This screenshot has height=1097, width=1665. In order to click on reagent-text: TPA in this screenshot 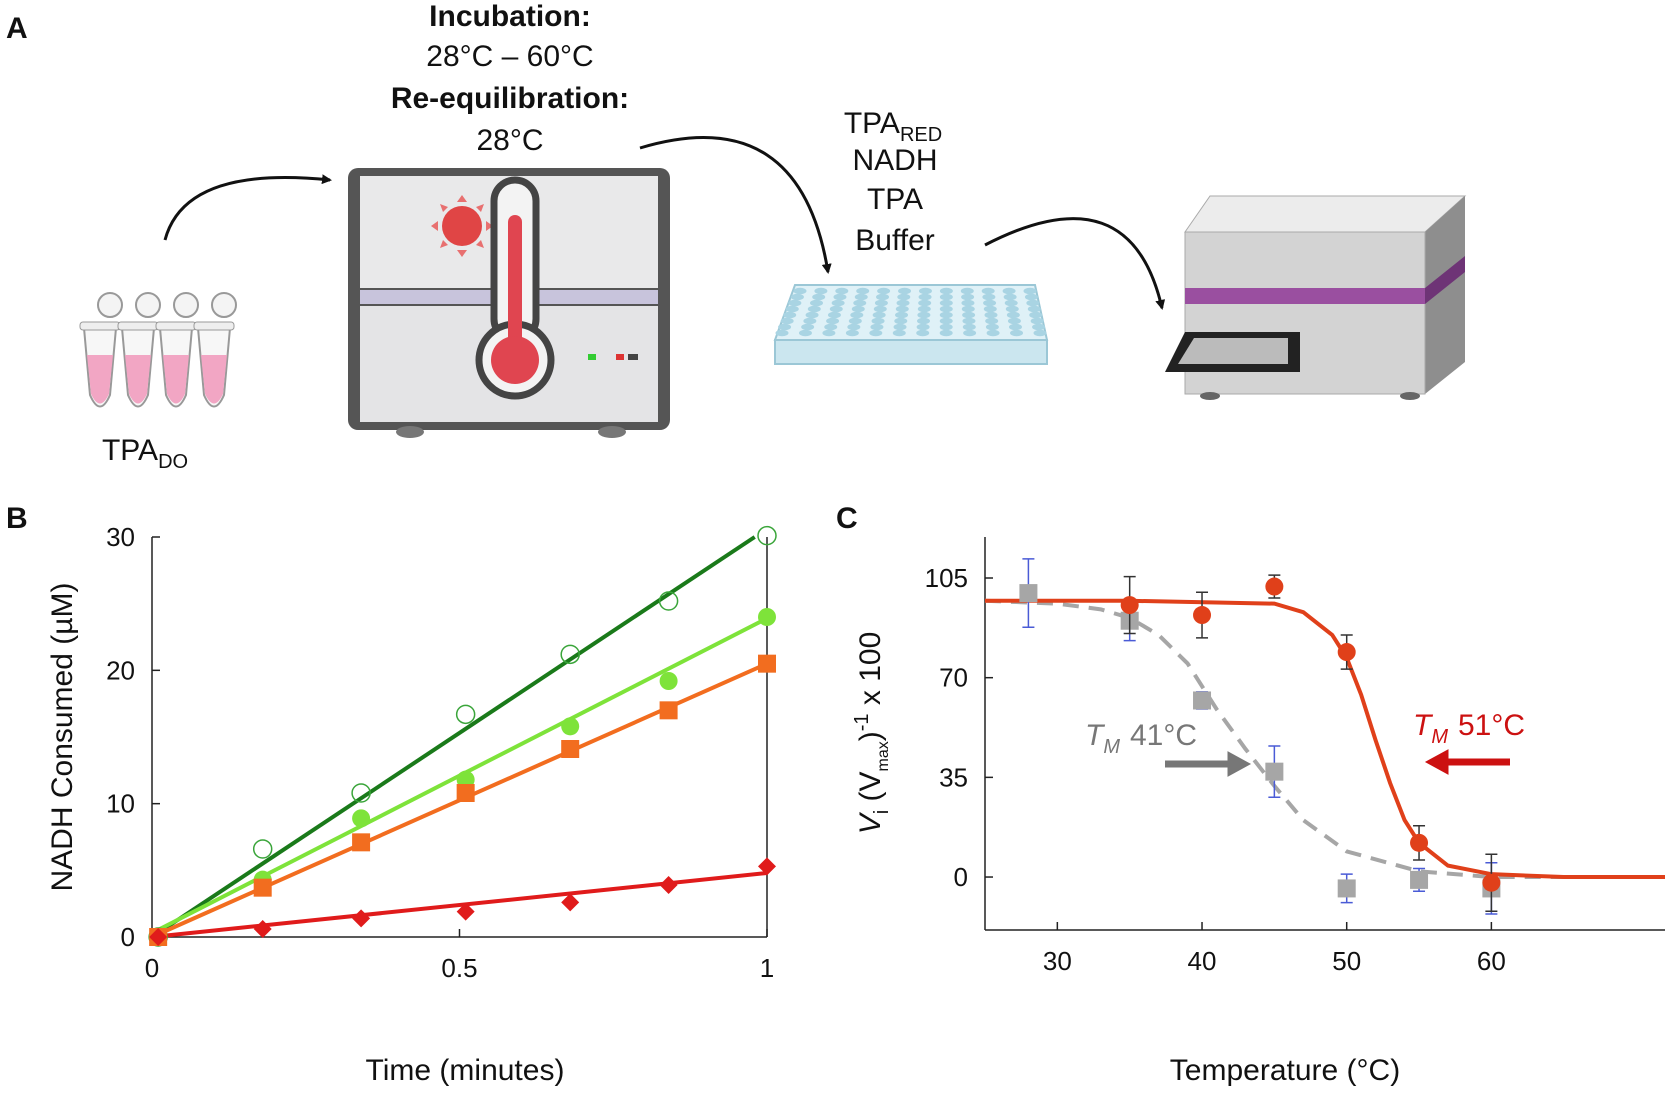, I will do `click(872, 123)`.